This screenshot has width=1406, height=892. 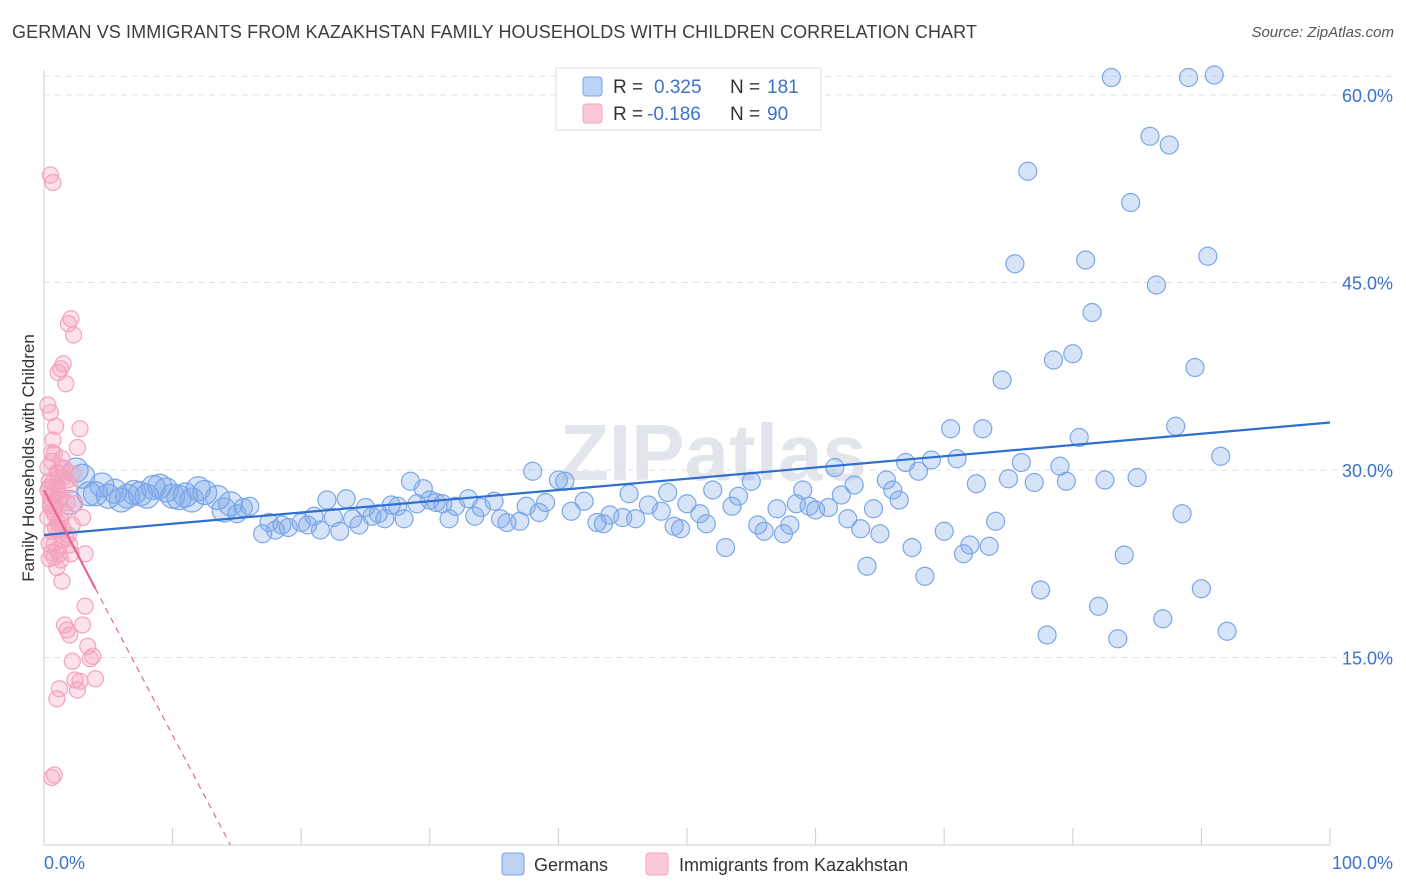 What do you see at coordinates (674, 114) in the screenshot?
I see `legend-r-value-2: -0.186` at bounding box center [674, 114].